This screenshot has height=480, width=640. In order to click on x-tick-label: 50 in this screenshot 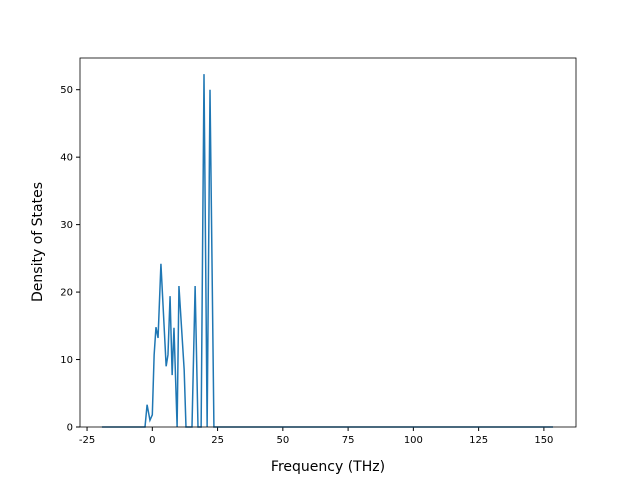, I will do `click(282, 440)`.